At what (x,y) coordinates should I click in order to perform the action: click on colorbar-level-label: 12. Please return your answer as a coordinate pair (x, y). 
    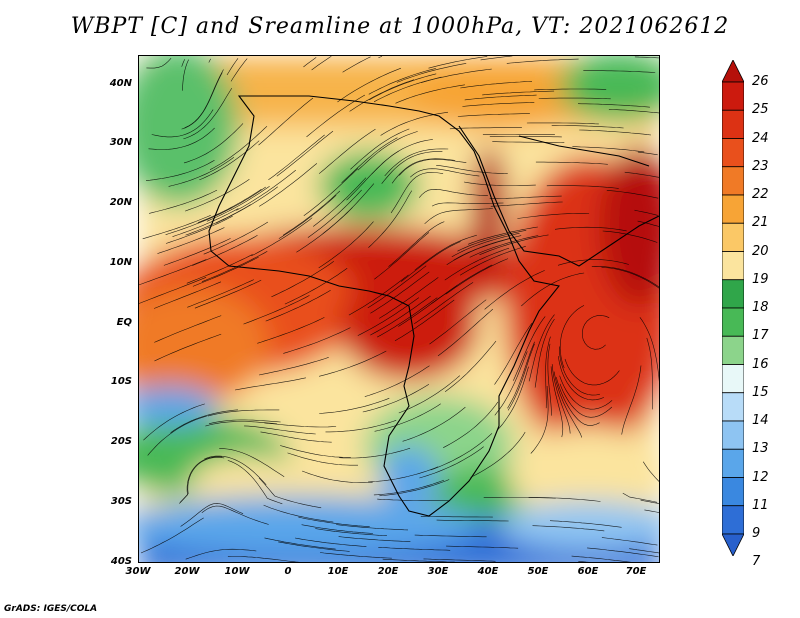
    Looking at the image, I should click on (760, 477).